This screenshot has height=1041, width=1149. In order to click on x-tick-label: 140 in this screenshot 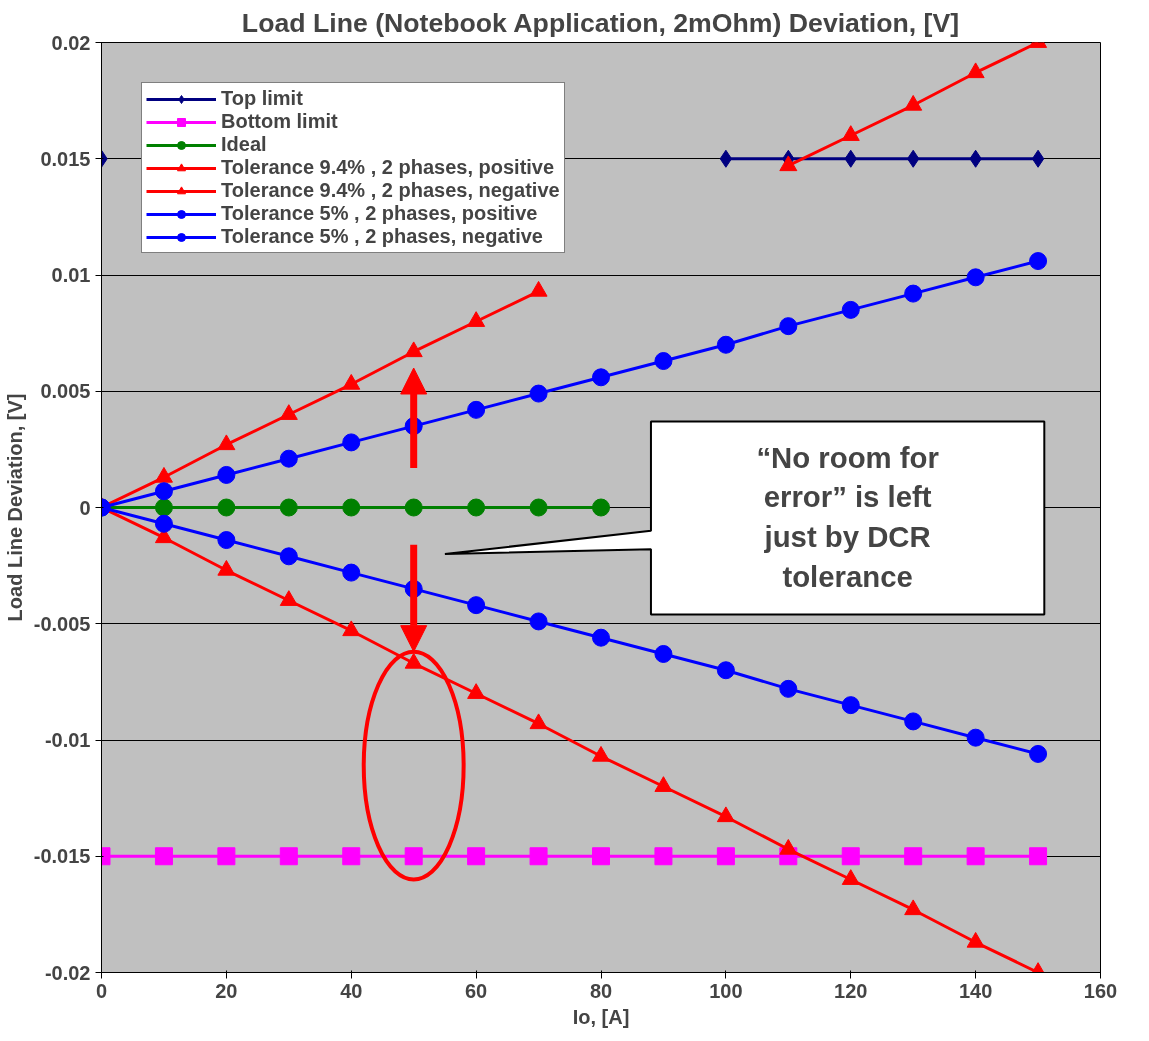, I will do `click(975, 990)`.